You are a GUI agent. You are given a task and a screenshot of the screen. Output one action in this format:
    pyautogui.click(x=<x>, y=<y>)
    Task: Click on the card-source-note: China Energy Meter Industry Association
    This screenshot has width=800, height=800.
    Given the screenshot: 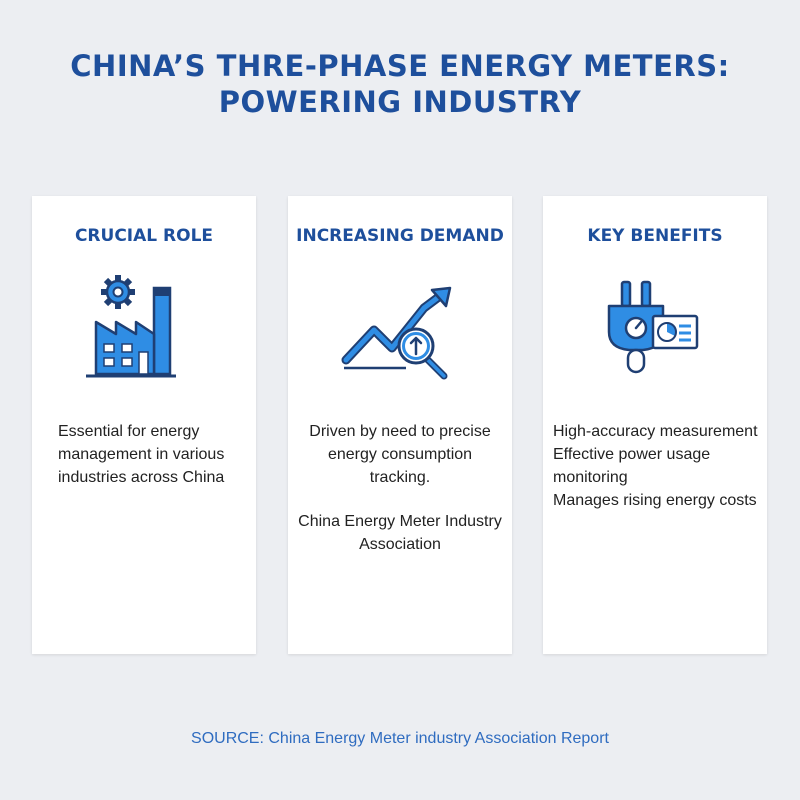 What is the action you would take?
    pyautogui.click(x=400, y=533)
    